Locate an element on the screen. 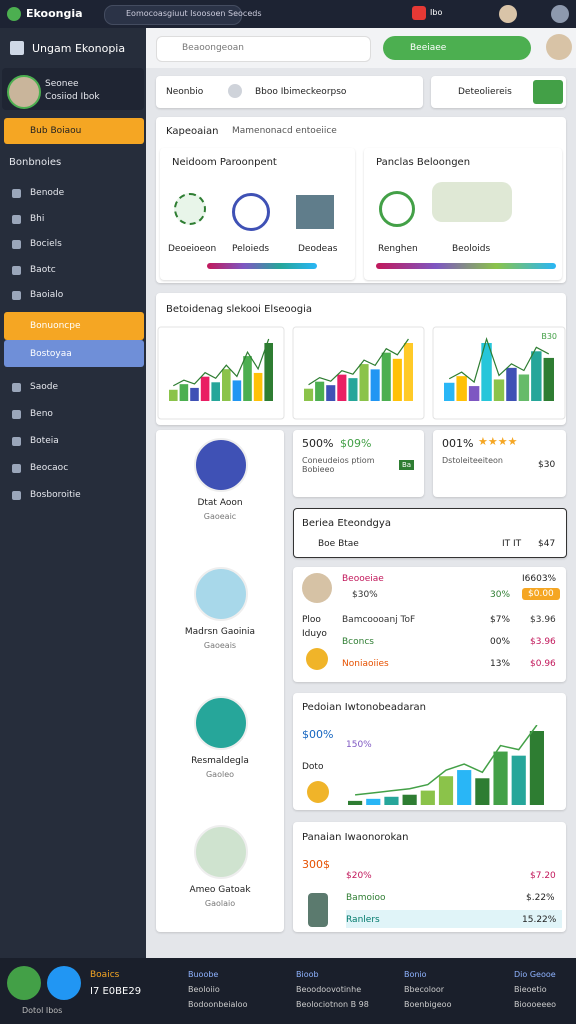 The image size is (576, 1024). footer-label: Boaics is located at coordinates (105, 975).